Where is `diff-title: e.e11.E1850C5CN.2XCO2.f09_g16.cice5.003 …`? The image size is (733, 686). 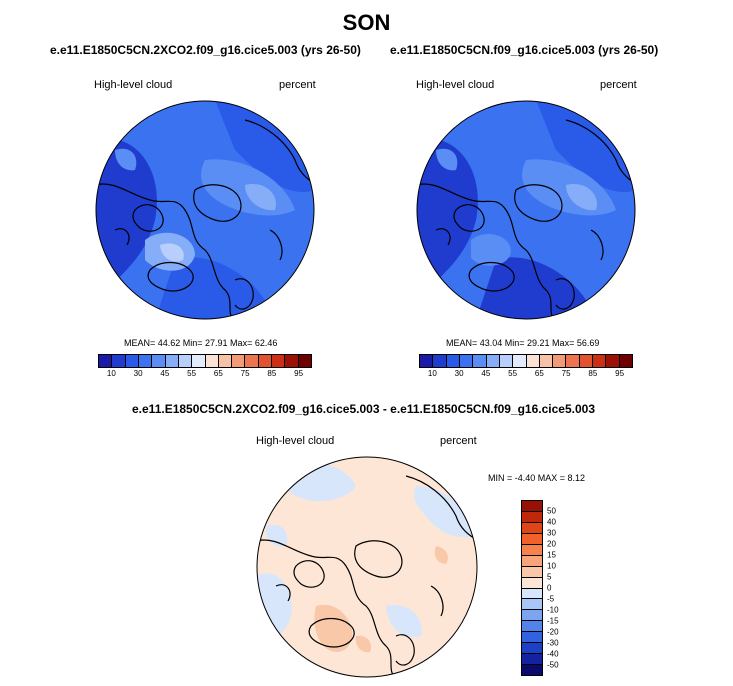
diff-title: e.e11.E1850C5CN.2XCO2.f09_g16.cice5.003 … is located at coordinates (363, 409).